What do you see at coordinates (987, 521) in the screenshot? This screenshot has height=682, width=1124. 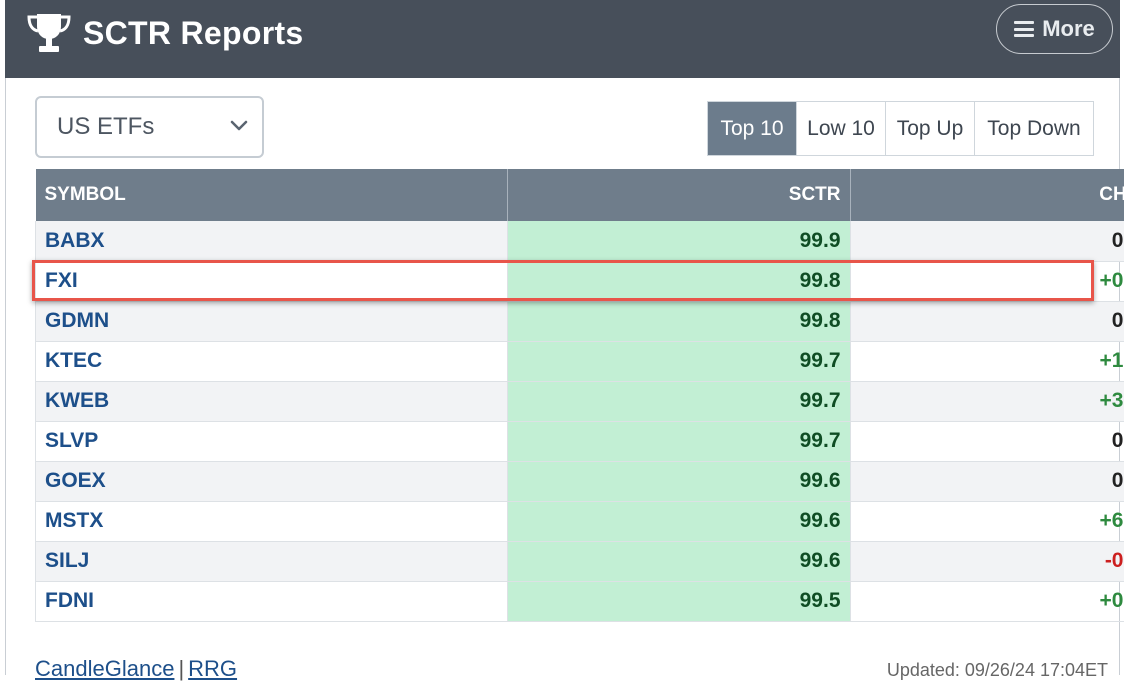 I see `chg-value: +6.2` at bounding box center [987, 521].